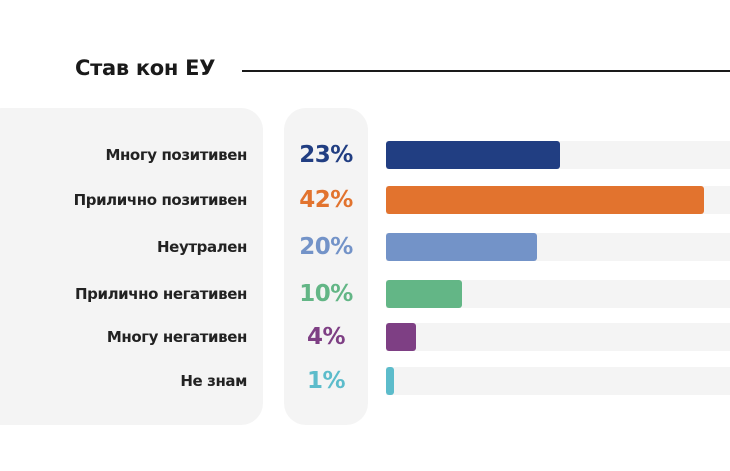  What do you see at coordinates (326, 294) in the screenshot?
I see `value-label: 10%` at bounding box center [326, 294].